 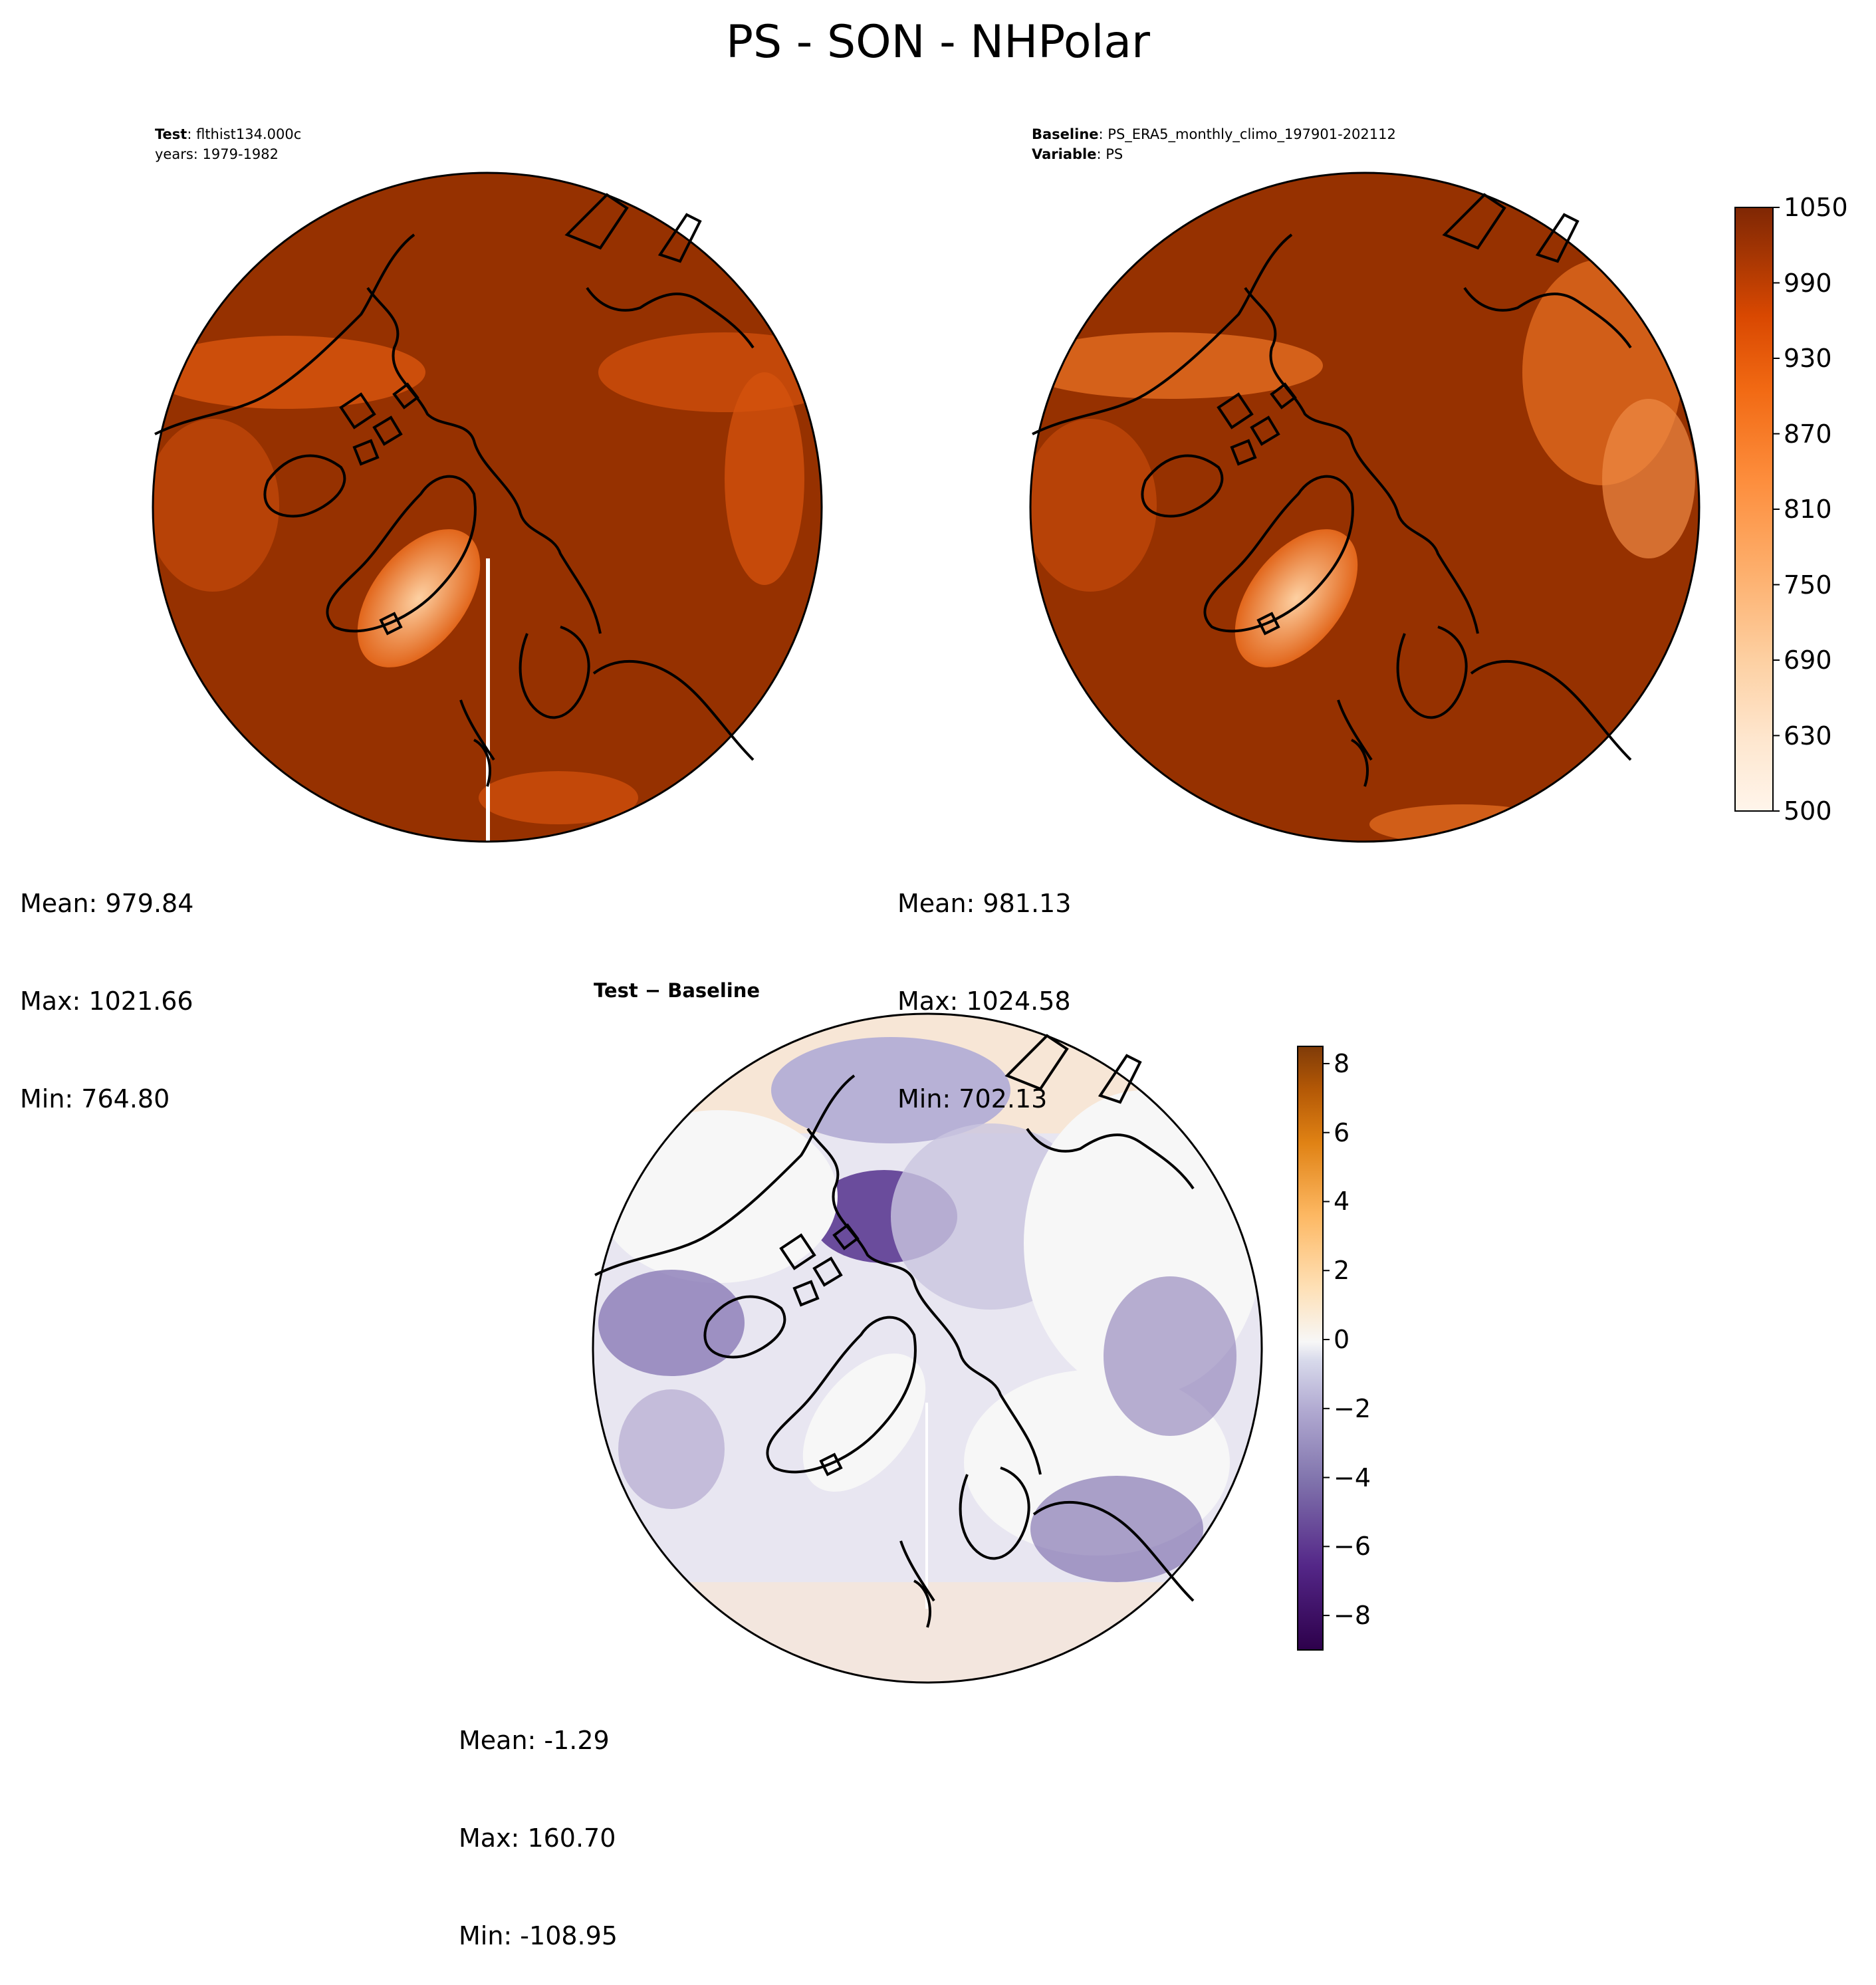 I want to click on test-map, so click(x=488, y=507).